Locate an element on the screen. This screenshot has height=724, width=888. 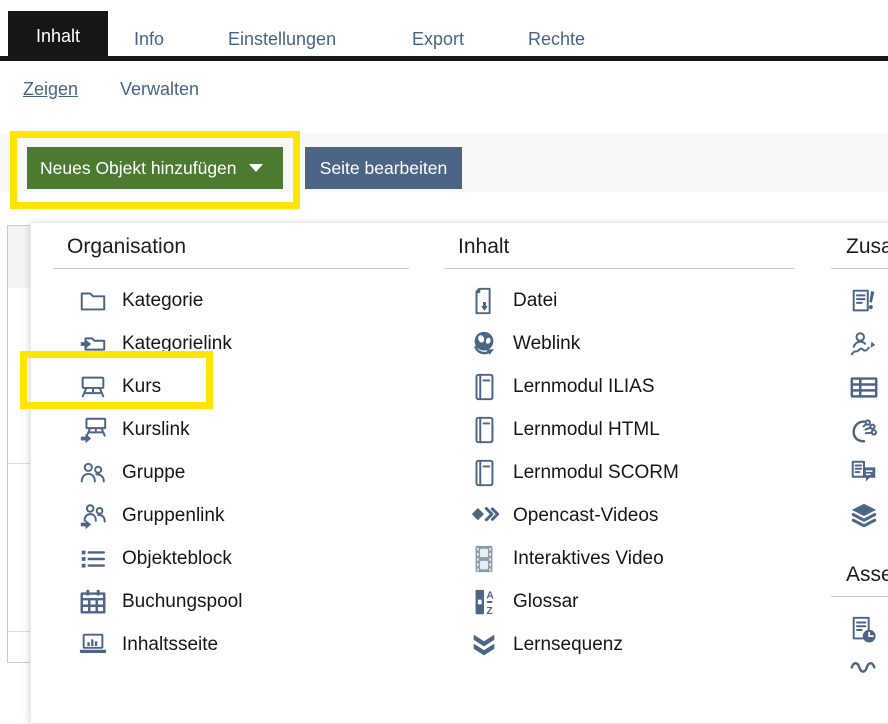
tab-einstellungen: Einstellungen is located at coordinates (282, 39).